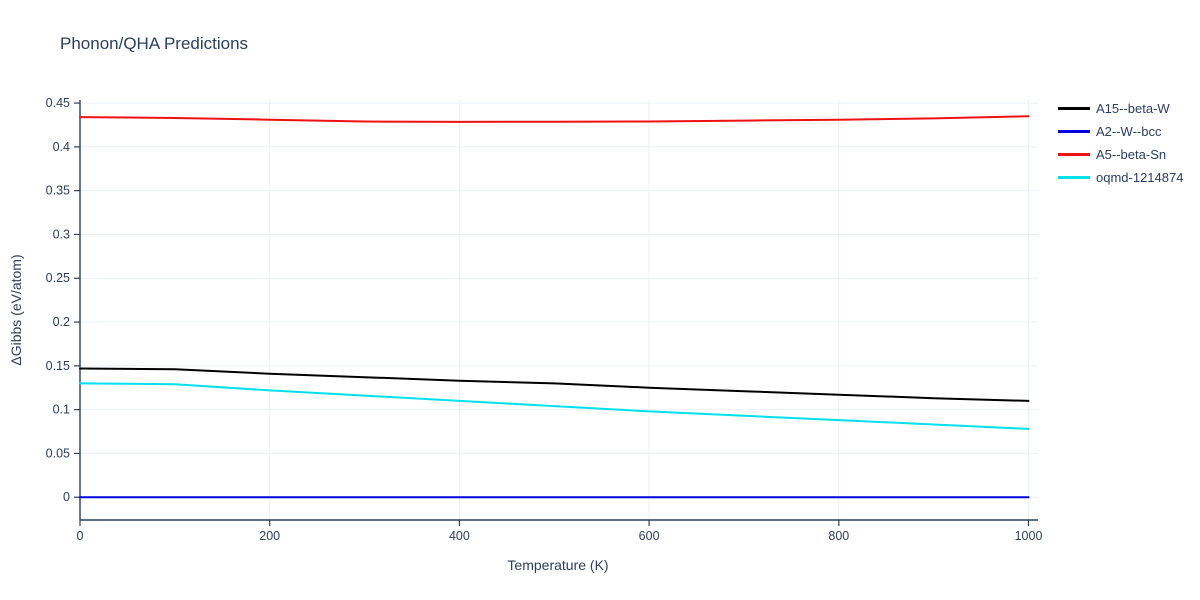 The width and height of the screenshot is (1200, 600). I want to click on y-axis-label: ΔGibbs (eV/atom), so click(16, 310).